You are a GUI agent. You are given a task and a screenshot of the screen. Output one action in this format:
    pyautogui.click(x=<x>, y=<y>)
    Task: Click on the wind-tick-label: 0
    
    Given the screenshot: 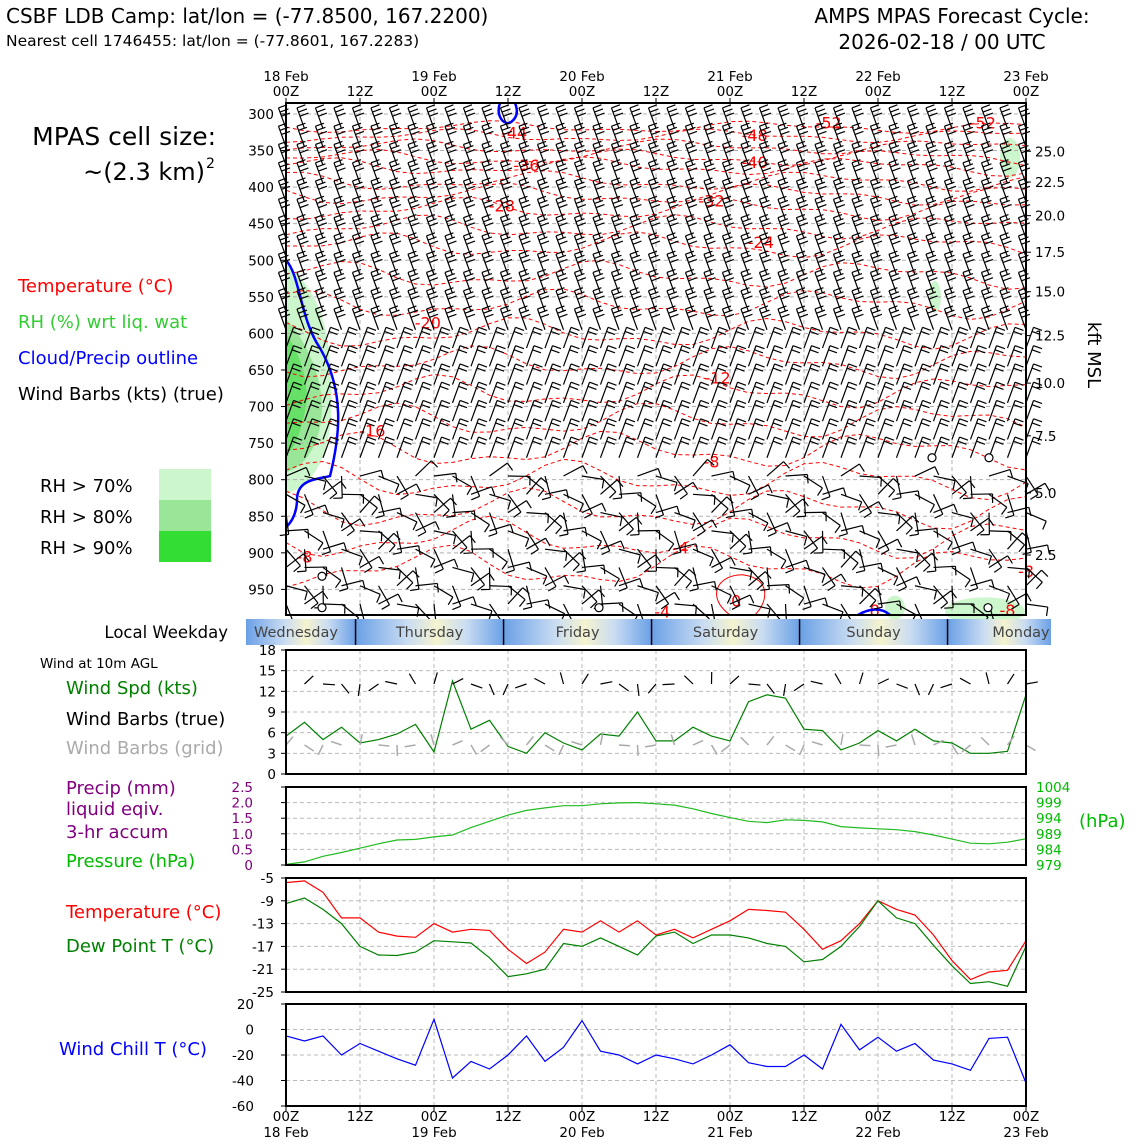 What is the action you would take?
    pyautogui.click(x=271, y=775)
    